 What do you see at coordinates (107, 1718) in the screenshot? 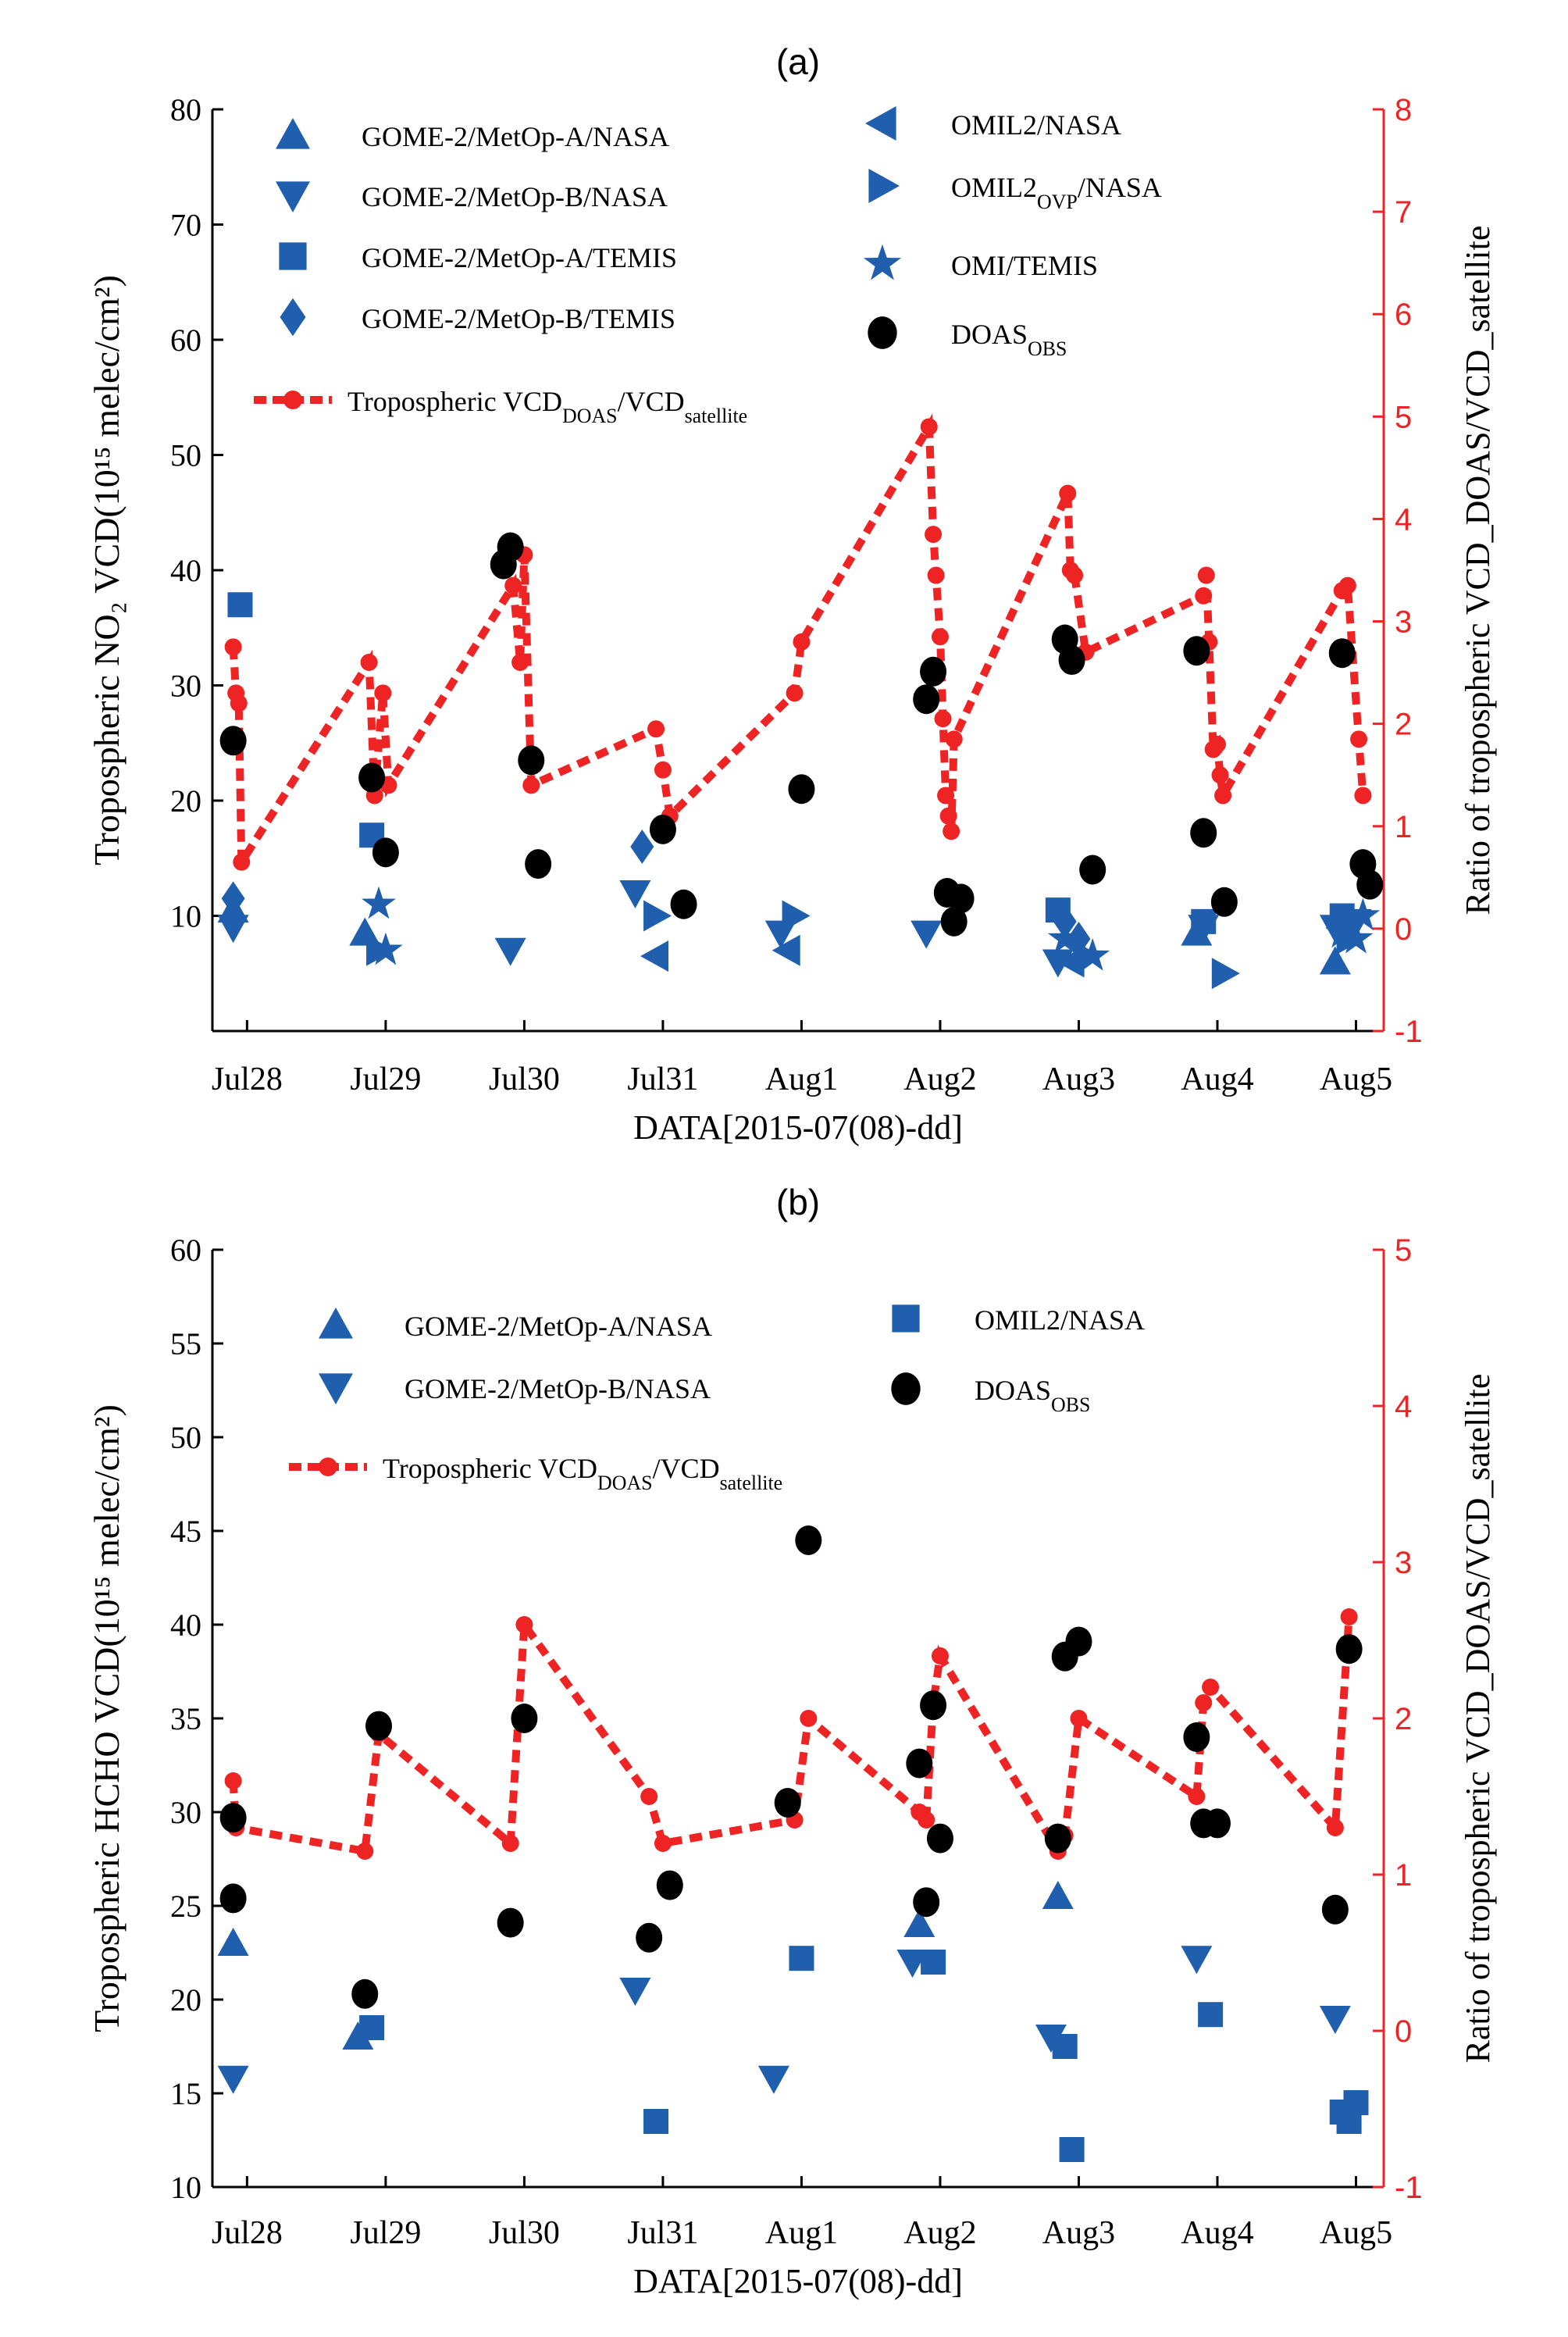
I see `left-y-axis-title: Tropospheric HCHO VCD(10¹⁵ melec/cm²)` at bounding box center [107, 1718].